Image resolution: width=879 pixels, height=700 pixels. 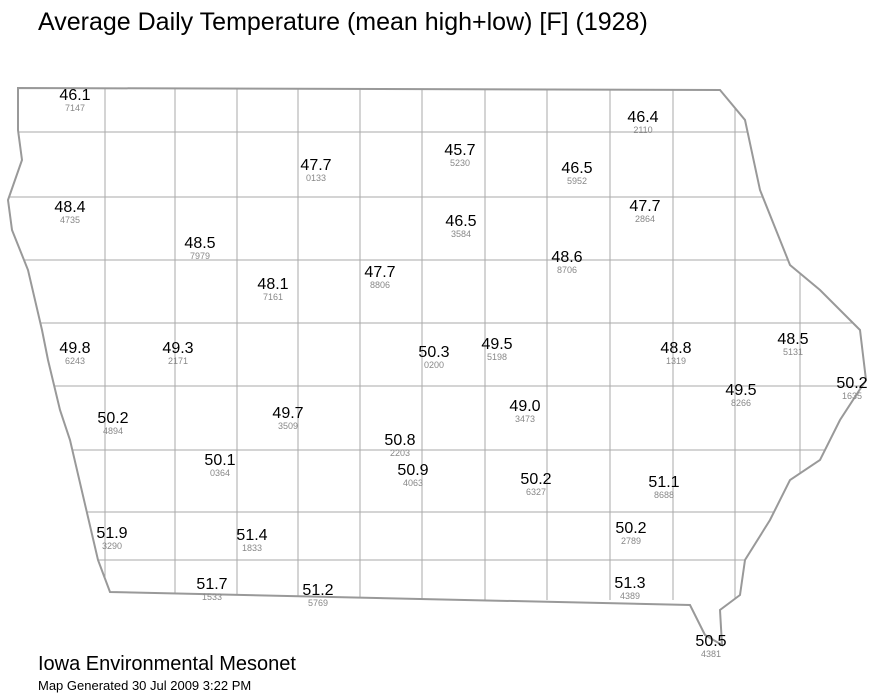 I want to click on station-value: 45.7, so click(x=459, y=150).